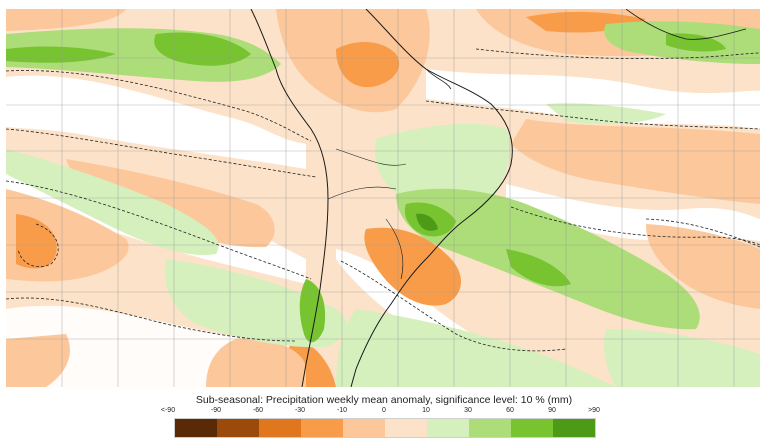 This screenshot has width=768, height=439. Describe the element at coordinates (342, 410) in the screenshot. I see `legend-label: -10` at that location.